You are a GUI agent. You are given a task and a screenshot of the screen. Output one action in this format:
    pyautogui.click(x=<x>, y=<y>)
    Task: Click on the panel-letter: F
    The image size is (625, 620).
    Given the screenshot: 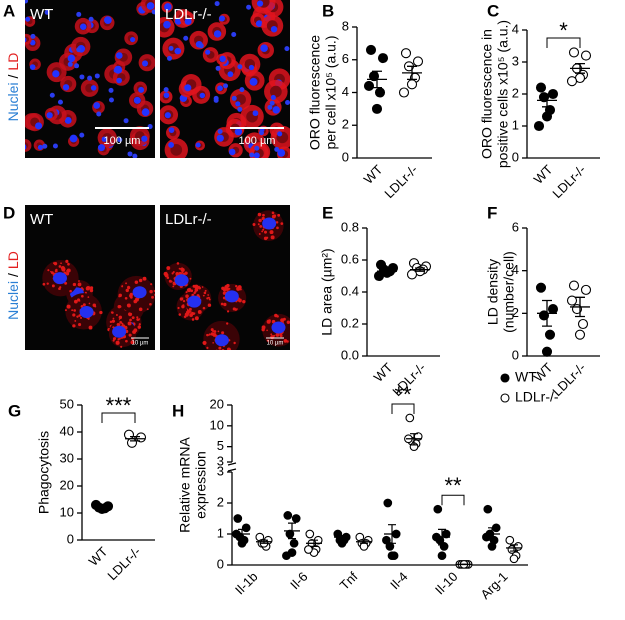 What is the action you would take?
    pyautogui.click(x=492, y=212)
    